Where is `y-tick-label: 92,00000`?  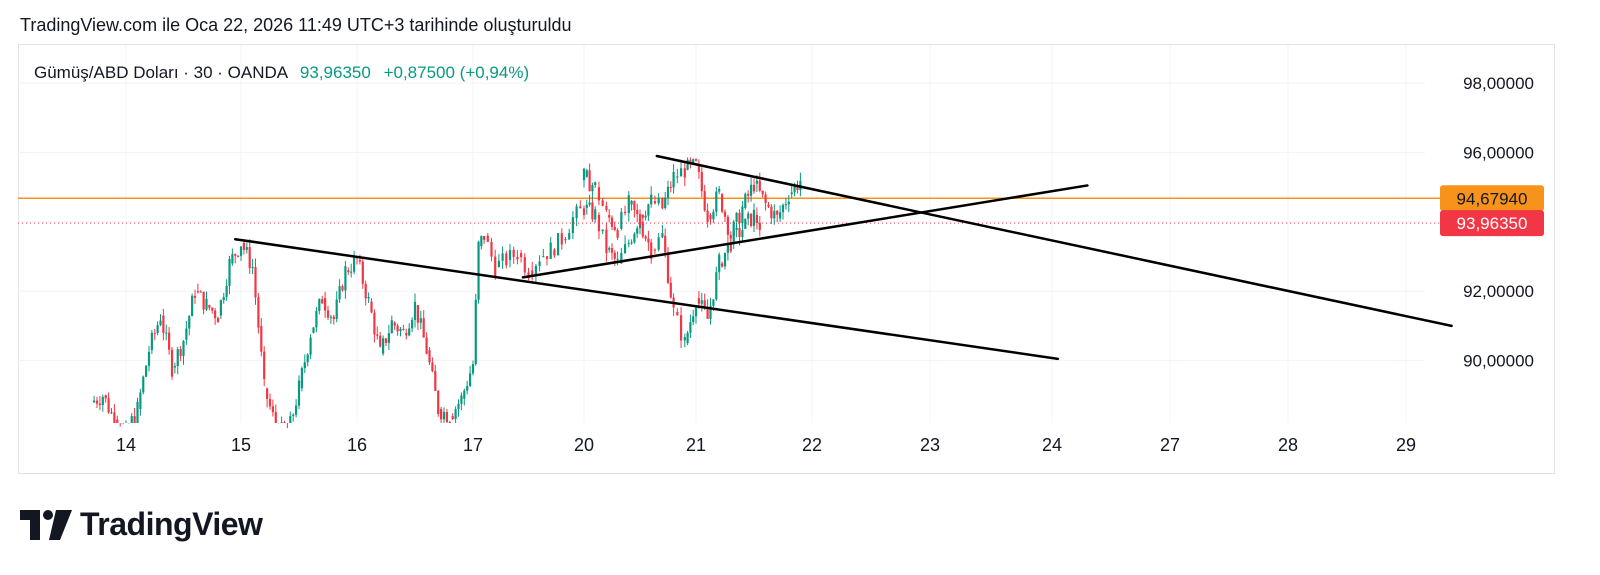 y-tick-label: 92,00000 is located at coordinates (1498, 291).